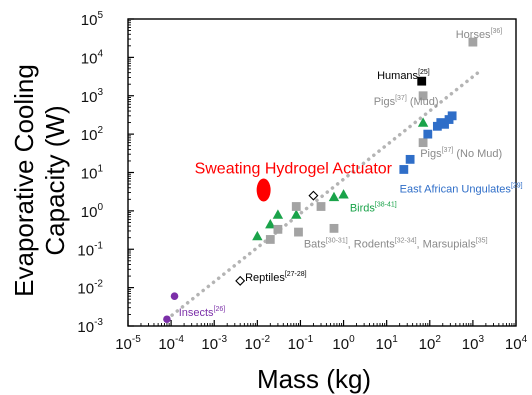  What do you see at coordinates (461, 153) in the screenshot?
I see `annotation-pigs-no-mud: Pigs[37] (No Mud)` at bounding box center [461, 153].